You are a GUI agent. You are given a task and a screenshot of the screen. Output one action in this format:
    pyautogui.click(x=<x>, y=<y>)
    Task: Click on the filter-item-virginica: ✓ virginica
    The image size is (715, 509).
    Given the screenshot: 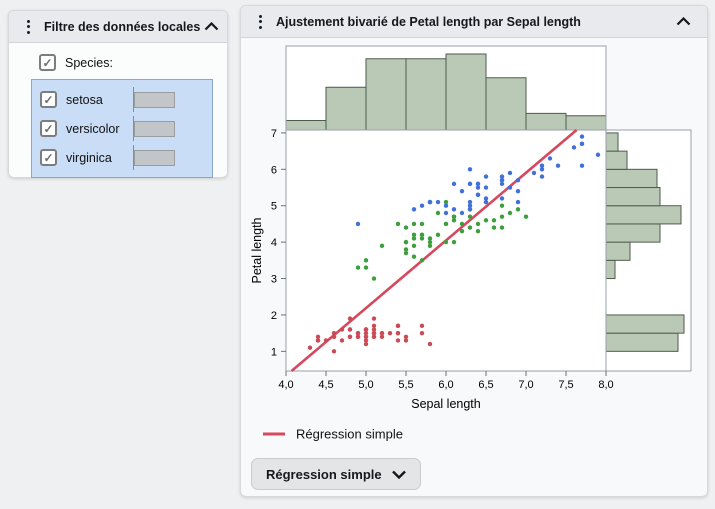 What is the action you would take?
    pyautogui.click(x=126, y=157)
    